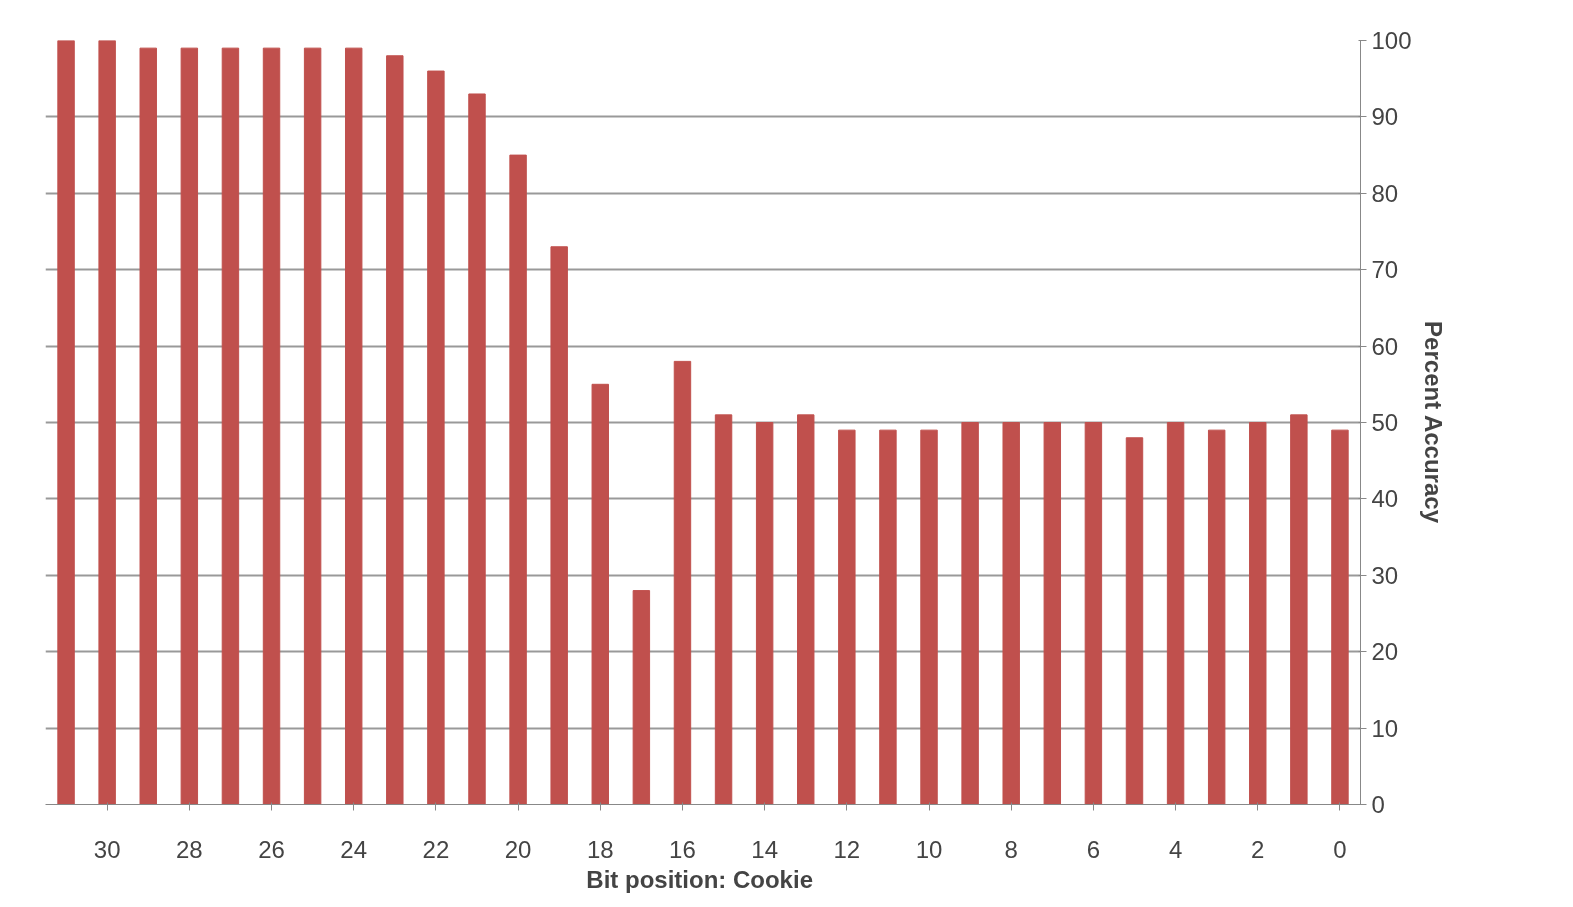 This screenshot has width=1573, height=907. I want to click on y-tick-label: 70, so click(1385, 270).